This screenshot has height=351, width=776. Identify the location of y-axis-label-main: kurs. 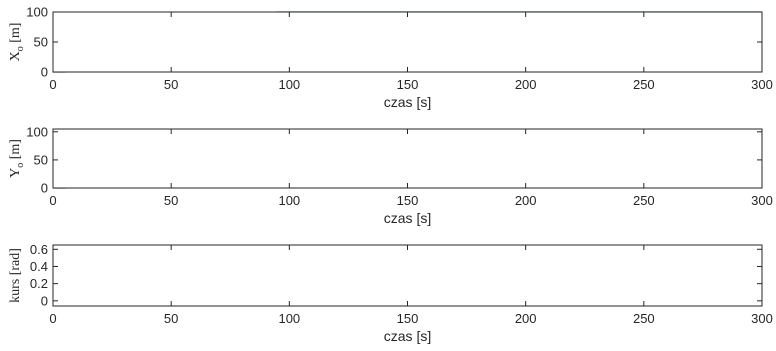
(15, 291).